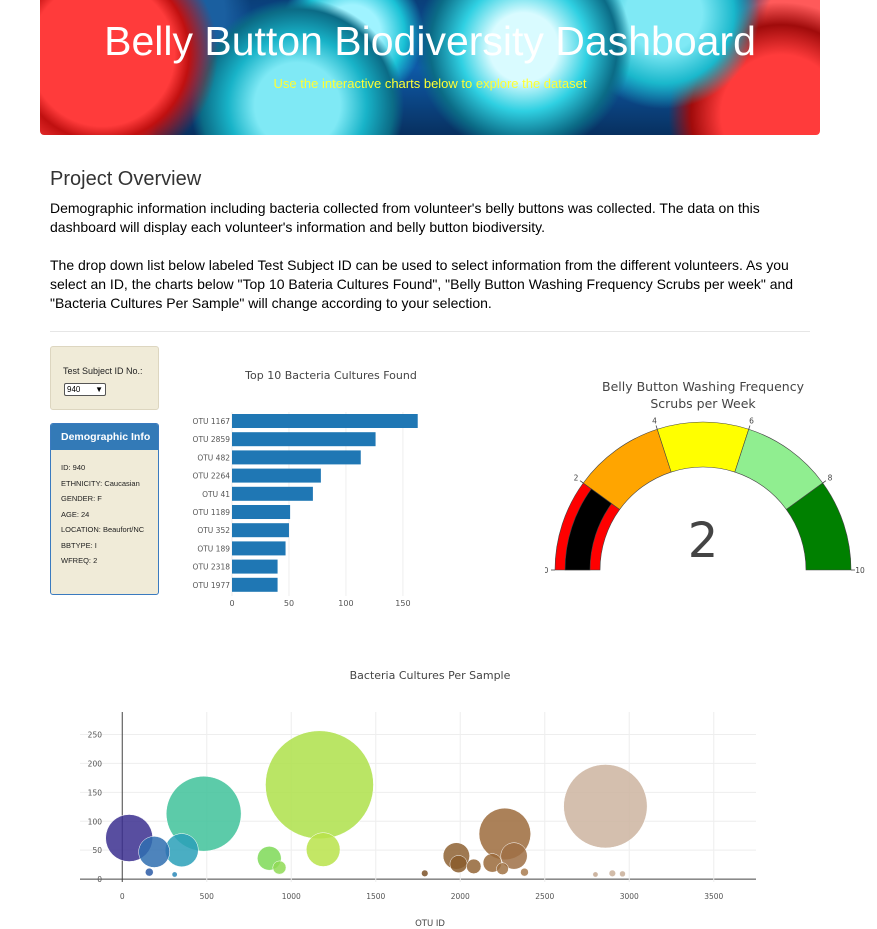 Image resolution: width=877 pixels, height=929 pixels. Describe the element at coordinates (703, 447) in the screenshot. I see `gauge-step` at that location.